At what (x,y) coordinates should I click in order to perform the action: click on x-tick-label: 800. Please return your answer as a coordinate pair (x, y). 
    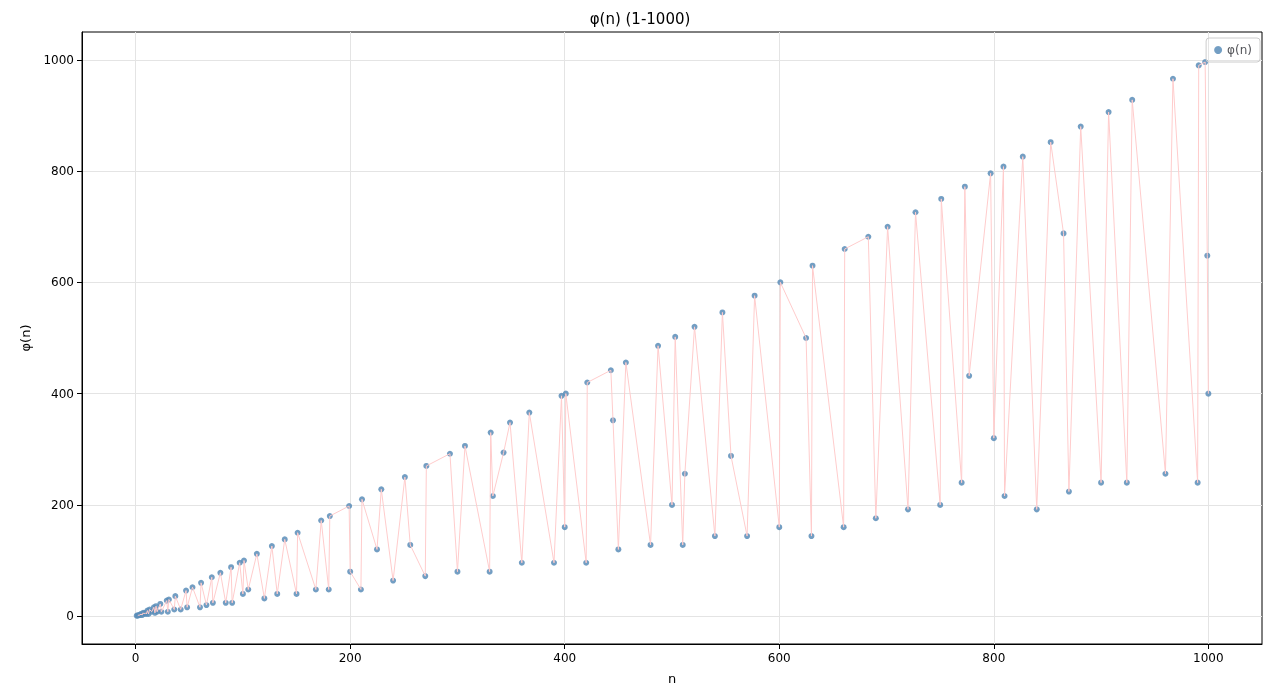
    Looking at the image, I should click on (994, 658).